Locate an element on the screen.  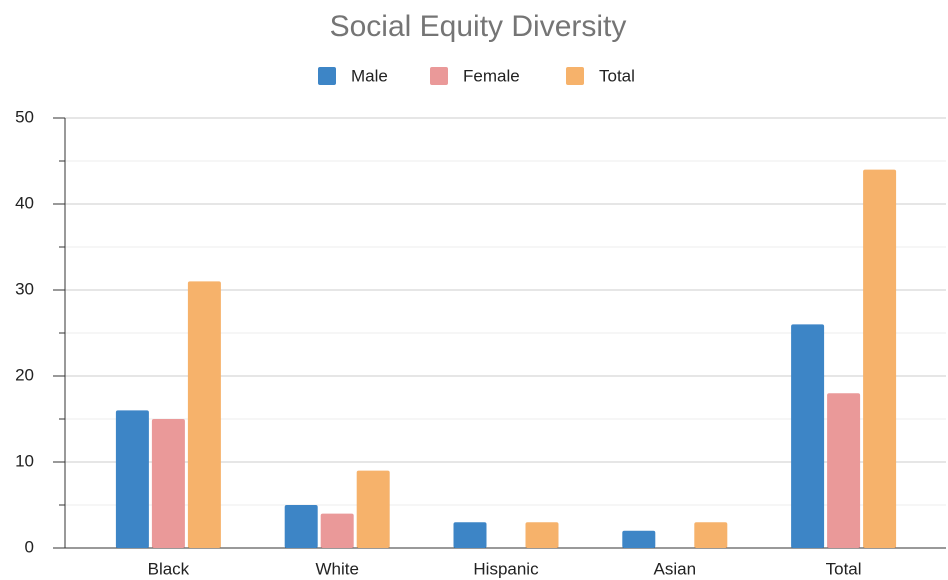
y-tick-label: 30 is located at coordinates (24, 288).